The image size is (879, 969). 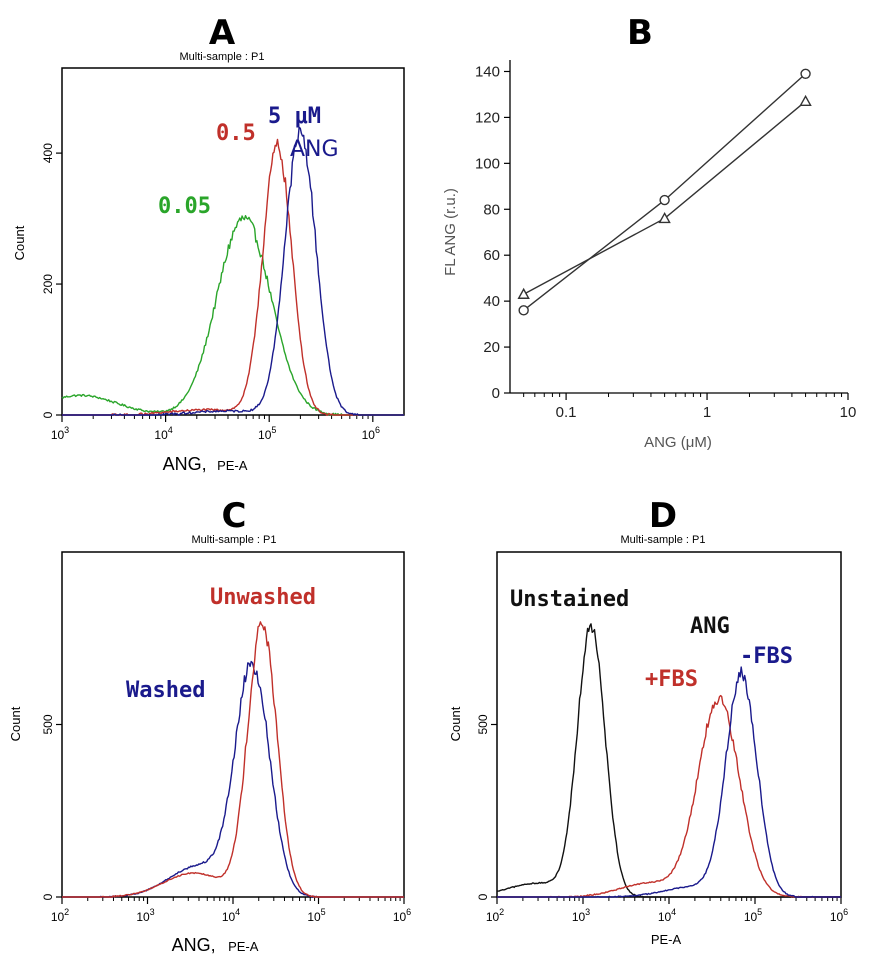 What do you see at coordinates (491, 347) in the screenshot?
I see `panel-b-ytick-label: 20` at bounding box center [491, 347].